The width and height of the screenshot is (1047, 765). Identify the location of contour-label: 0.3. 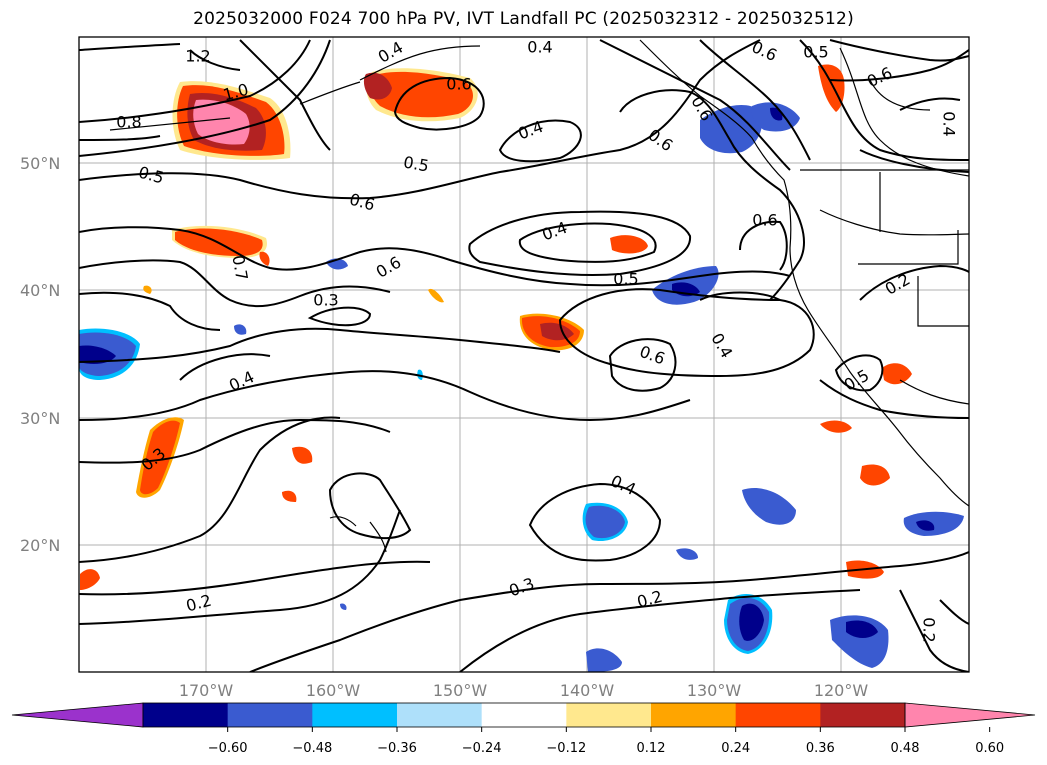
(325, 300).